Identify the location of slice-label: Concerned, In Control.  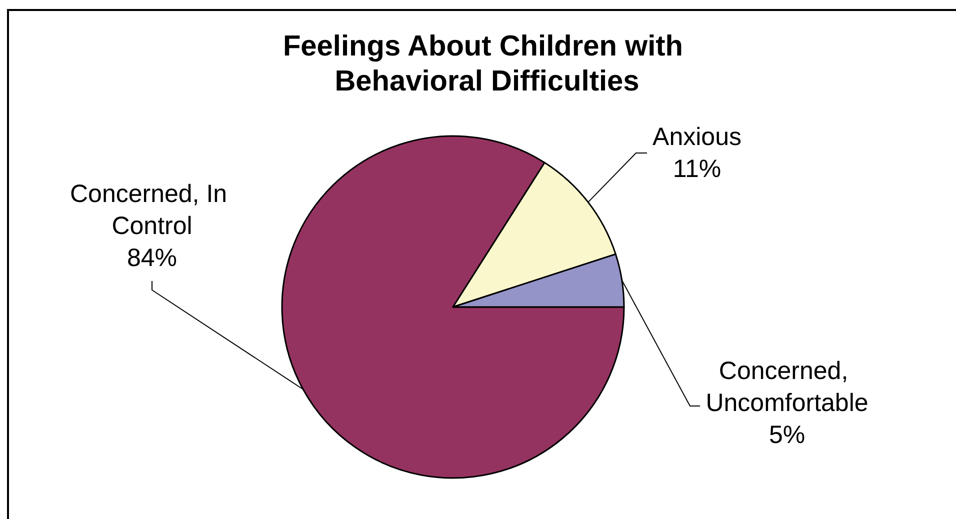
(152, 210).